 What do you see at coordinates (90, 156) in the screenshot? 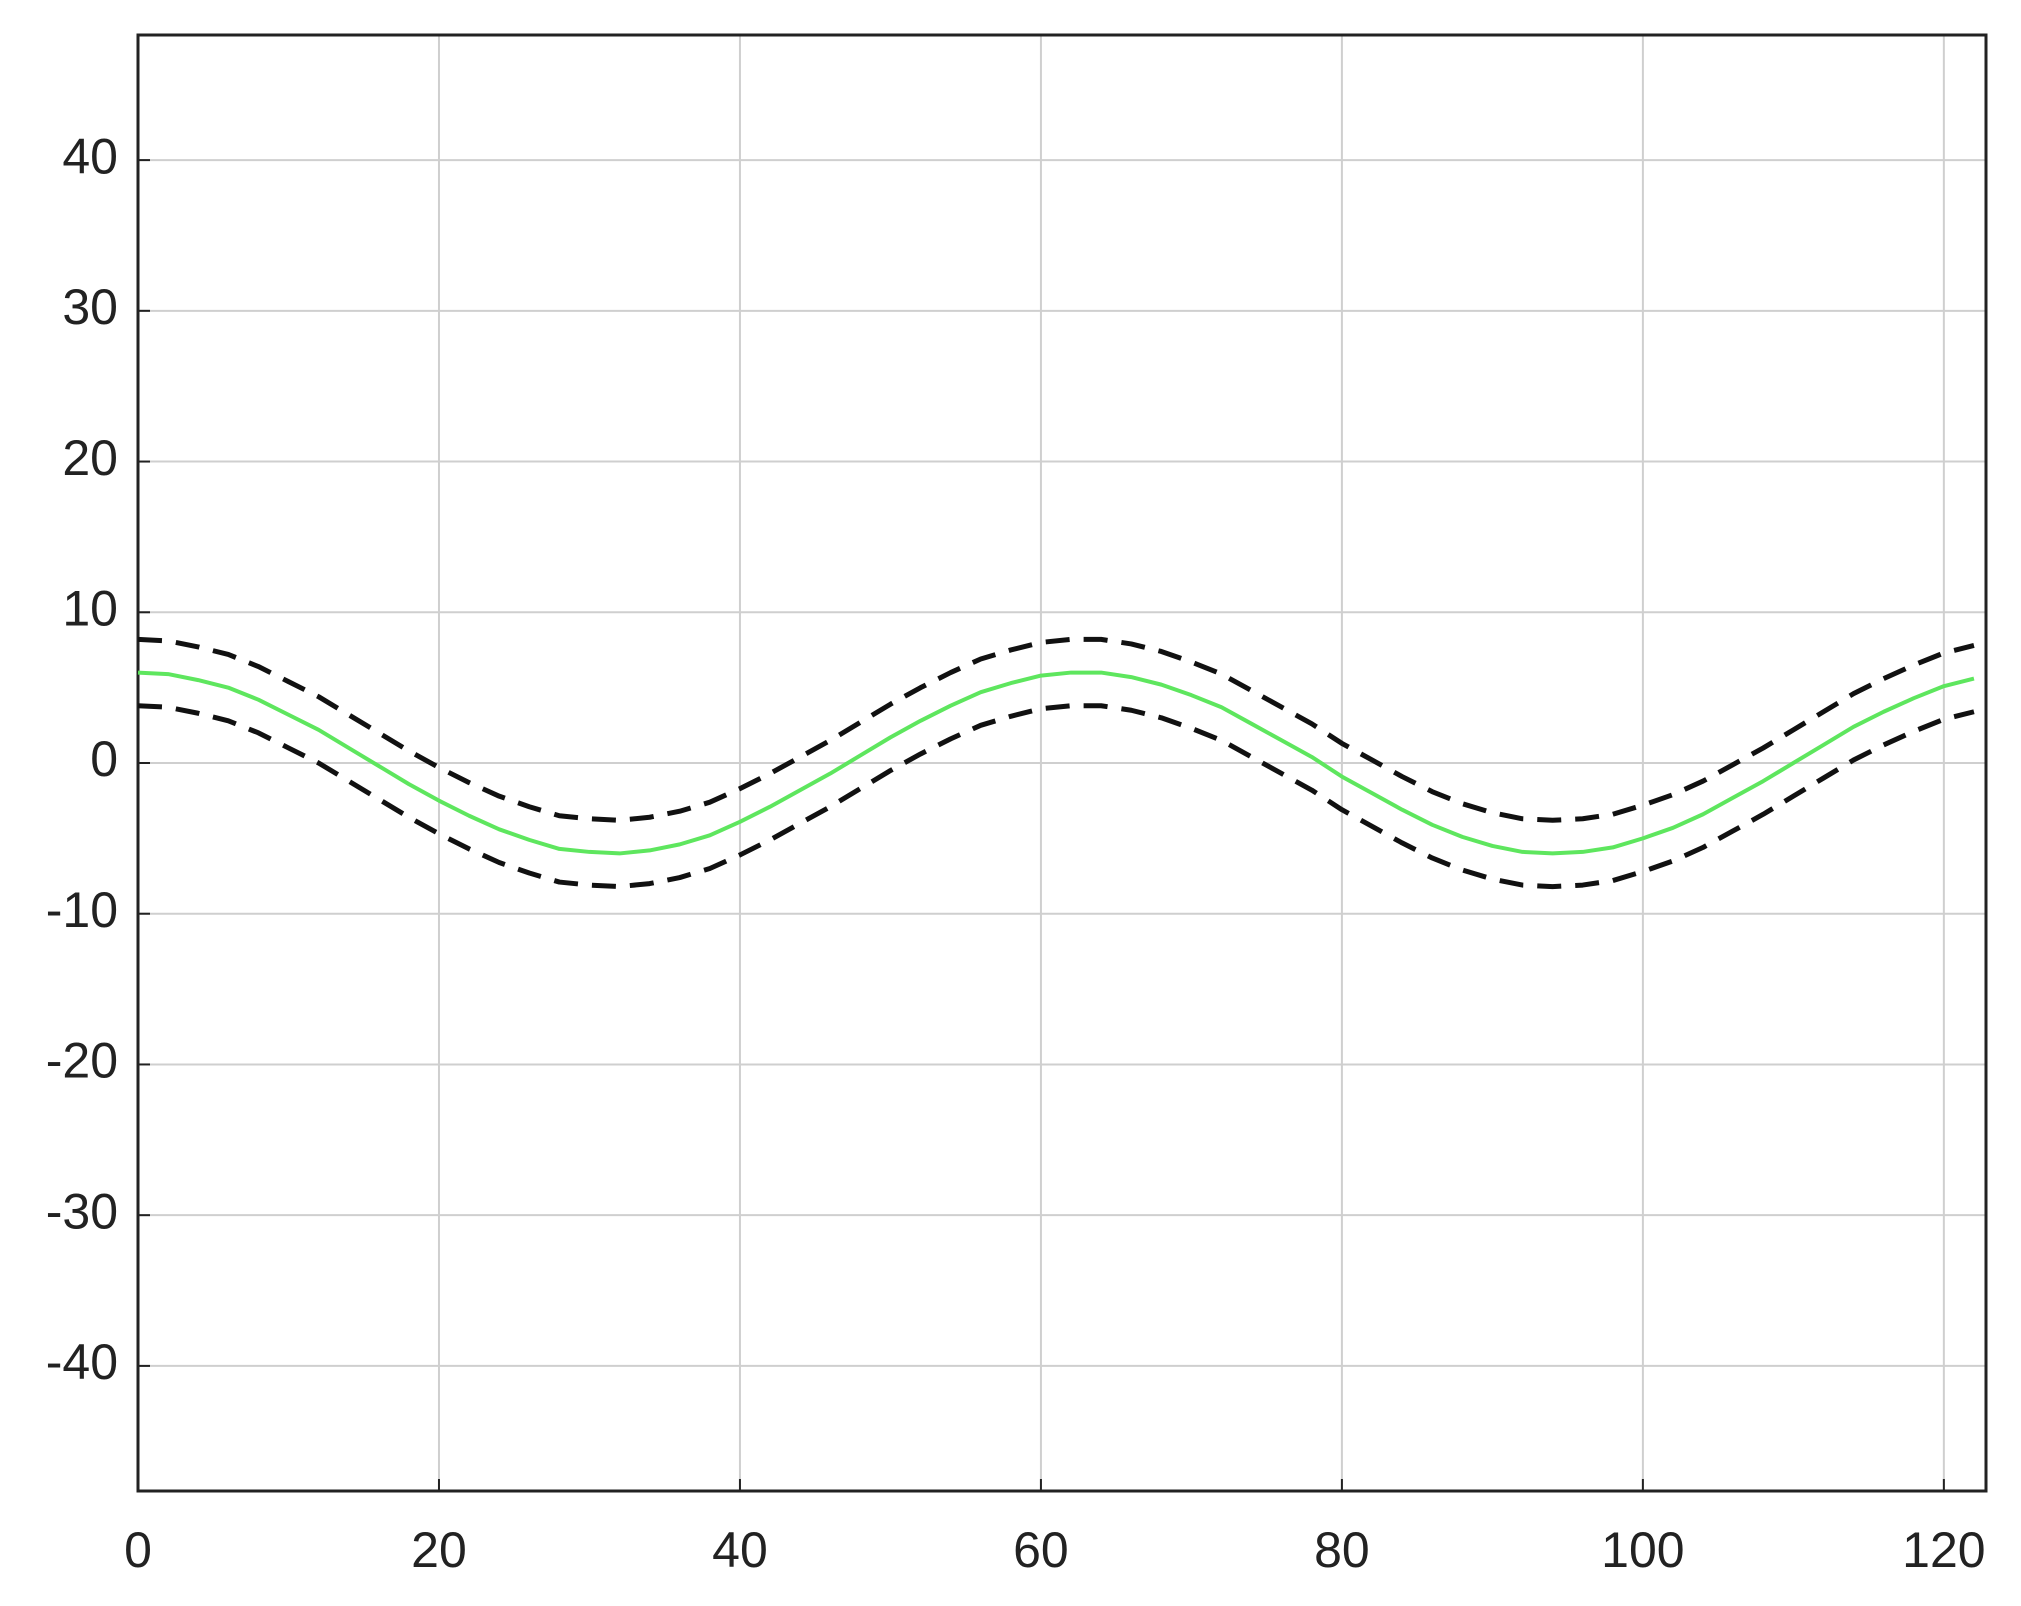
I see `y-tick-label: 40` at bounding box center [90, 156].